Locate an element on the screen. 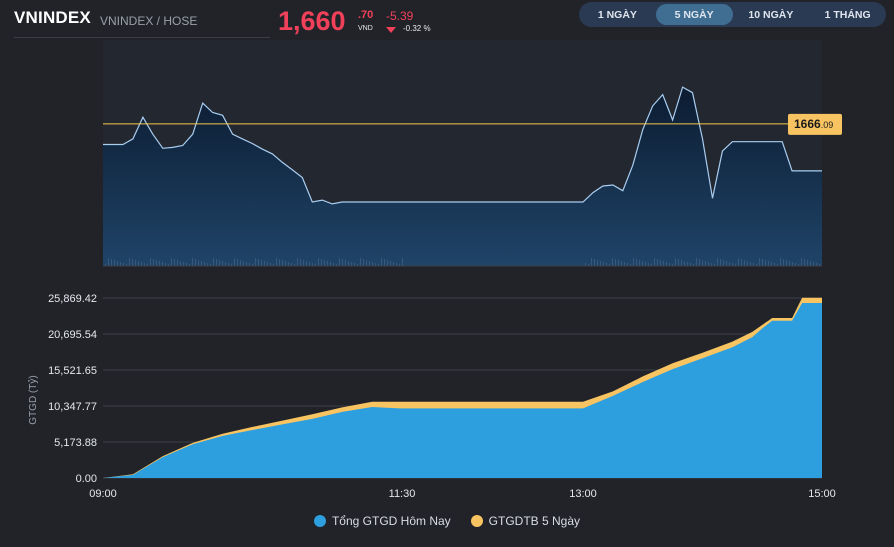 The width and height of the screenshot is (894, 547). tab-5-days: 5 NGÀY is located at coordinates (694, 14).